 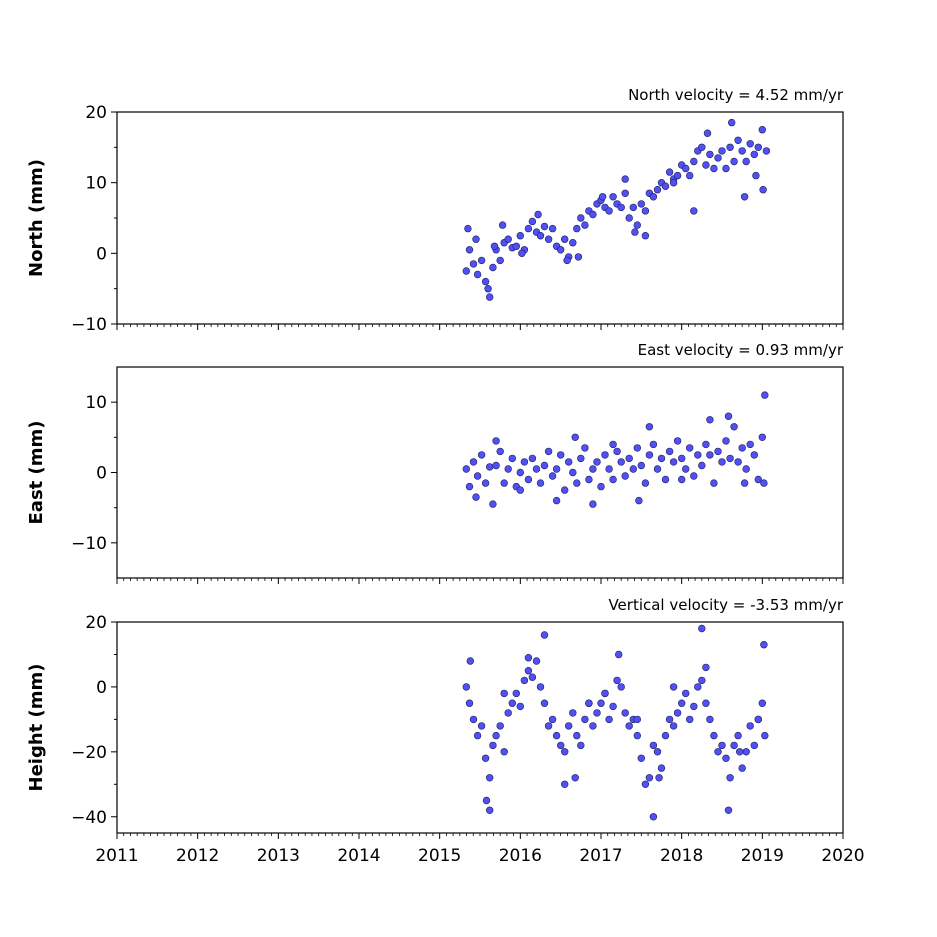 I want to click on east-x-ticks, so click(x=480, y=581).